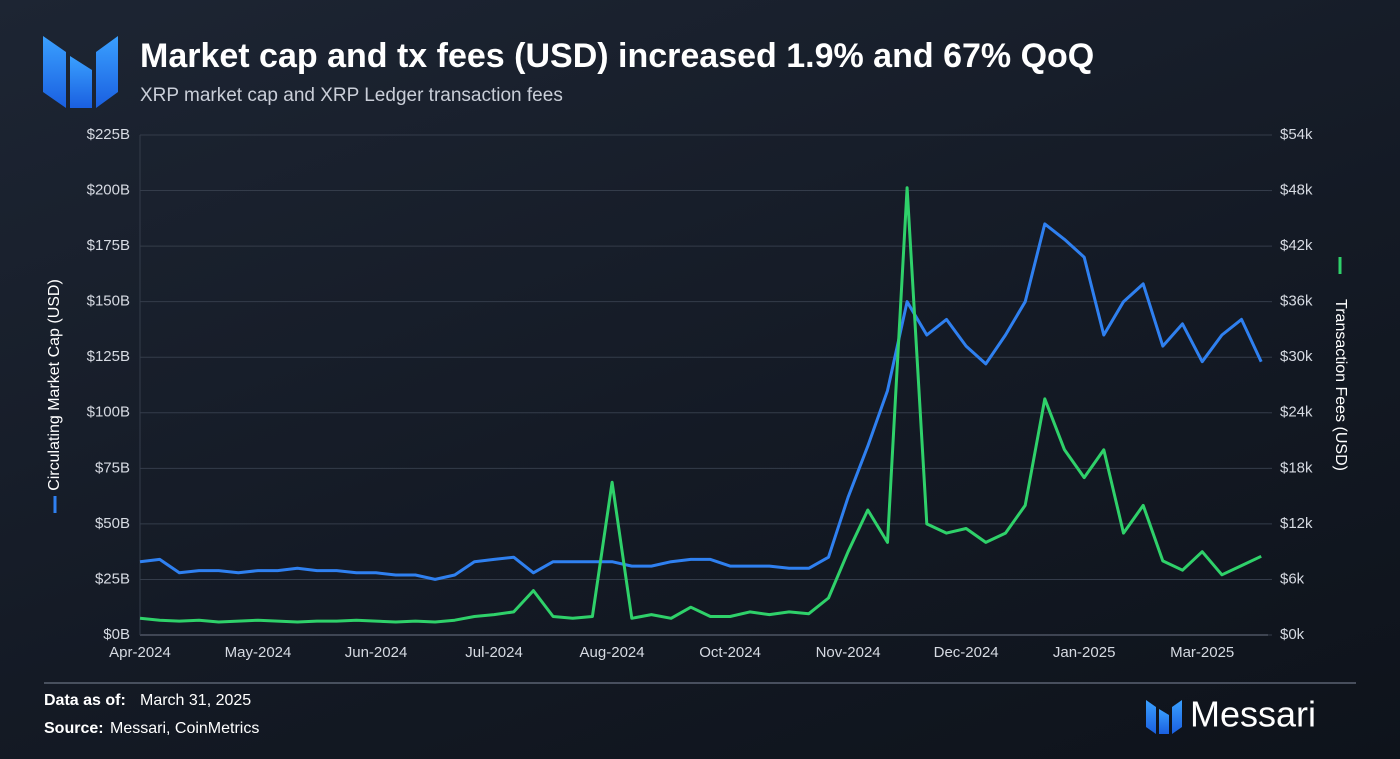 Image resolution: width=1400 pixels, height=759 pixels. What do you see at coordinates (112, 523) in the screenshot?
I see `y-tick-label: $50B` at bounding box center [112, 523].